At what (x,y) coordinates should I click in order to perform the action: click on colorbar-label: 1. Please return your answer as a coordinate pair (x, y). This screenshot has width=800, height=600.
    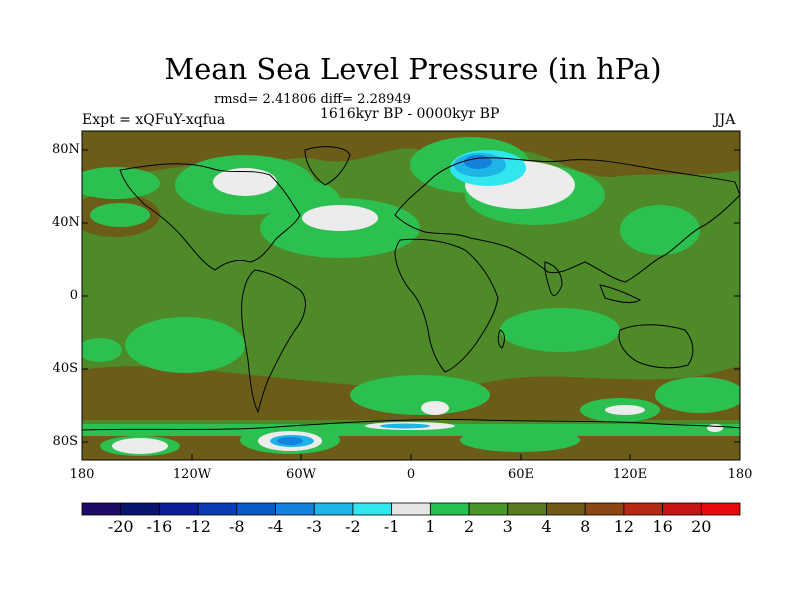
    Looking at the image, I should click on (430, 526).